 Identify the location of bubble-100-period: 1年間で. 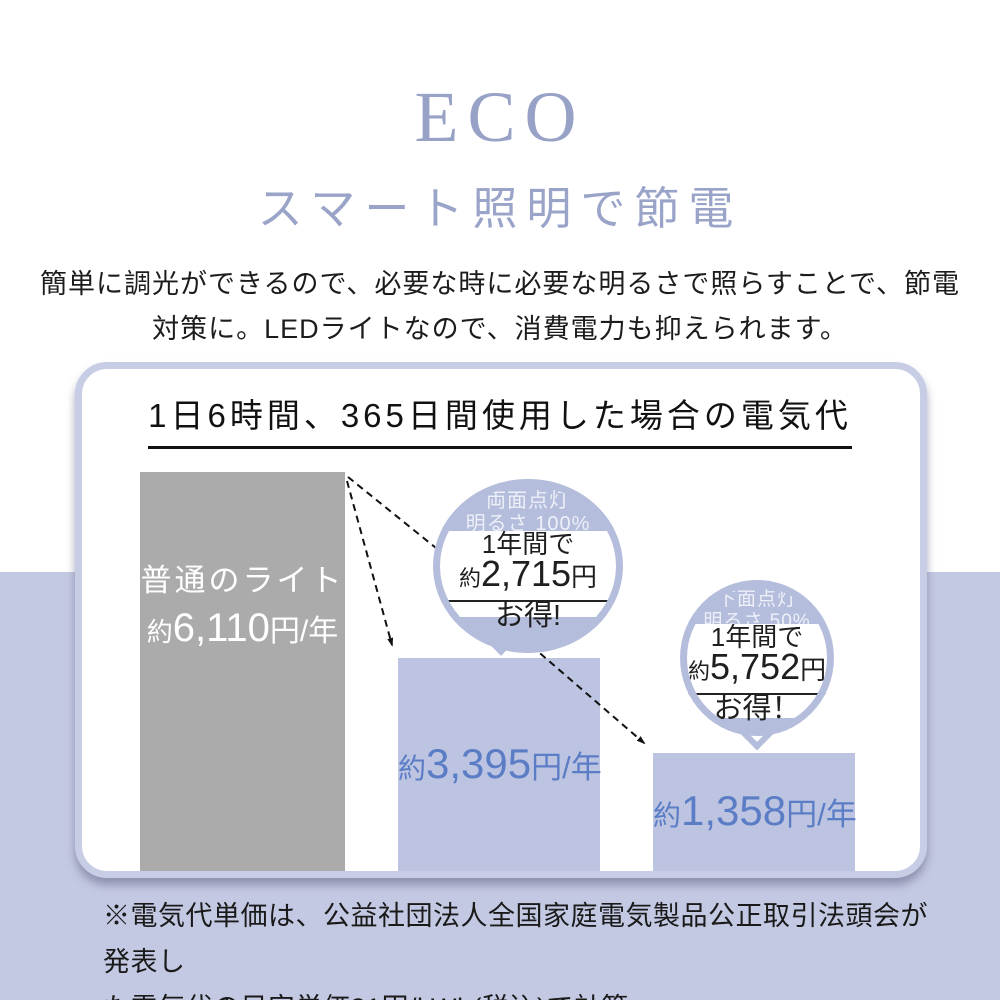
(528, 544).